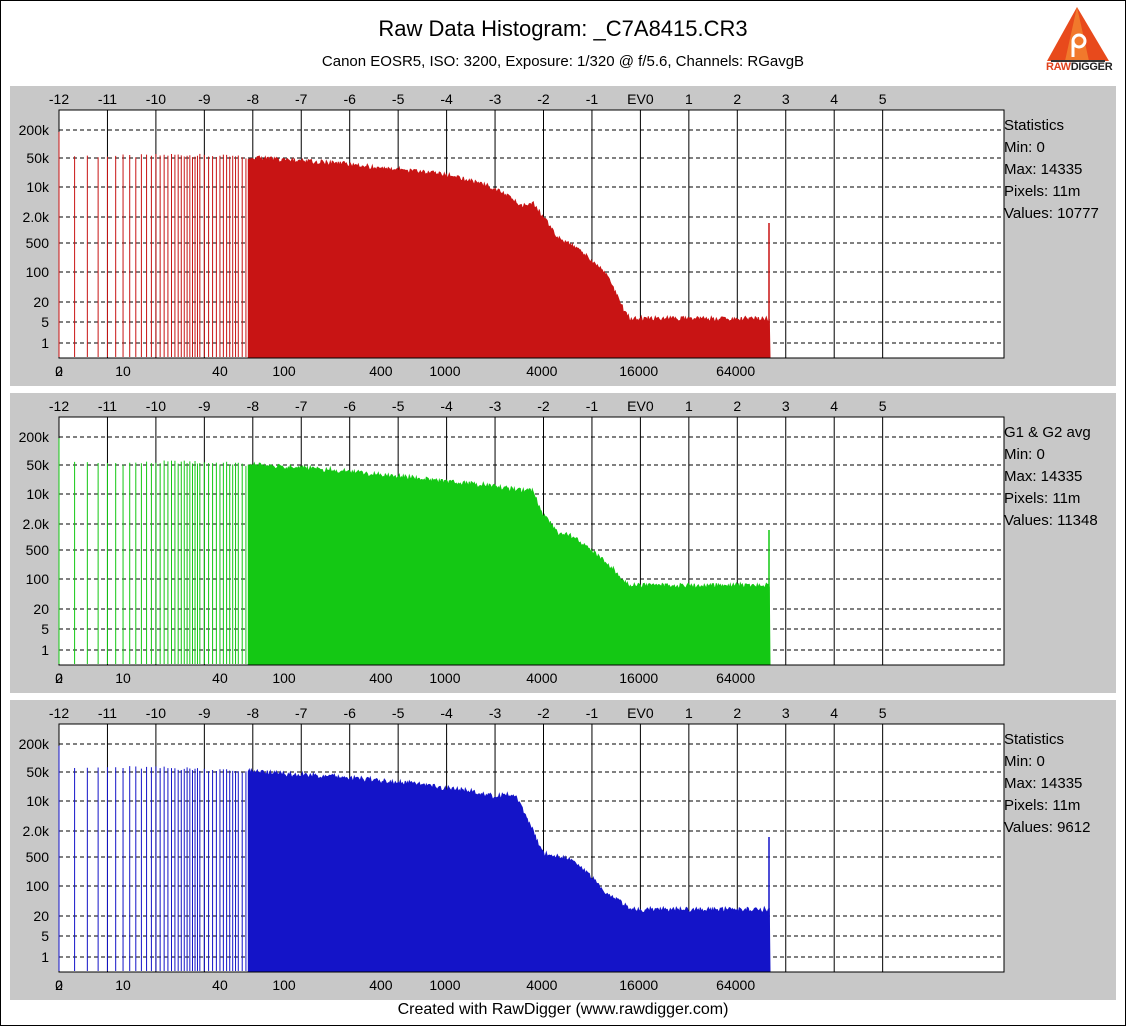  I want to click on y-tick-label: 1, so click(45, 957).